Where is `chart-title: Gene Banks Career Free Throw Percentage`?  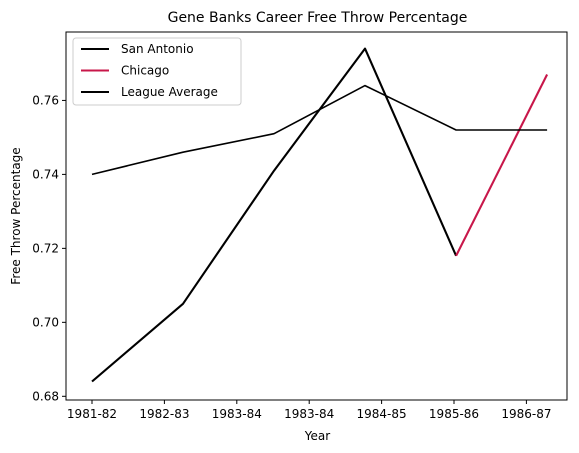
chart-title: Gene Banks Career Free Throw Percentage is located at coordinates (318, 18).